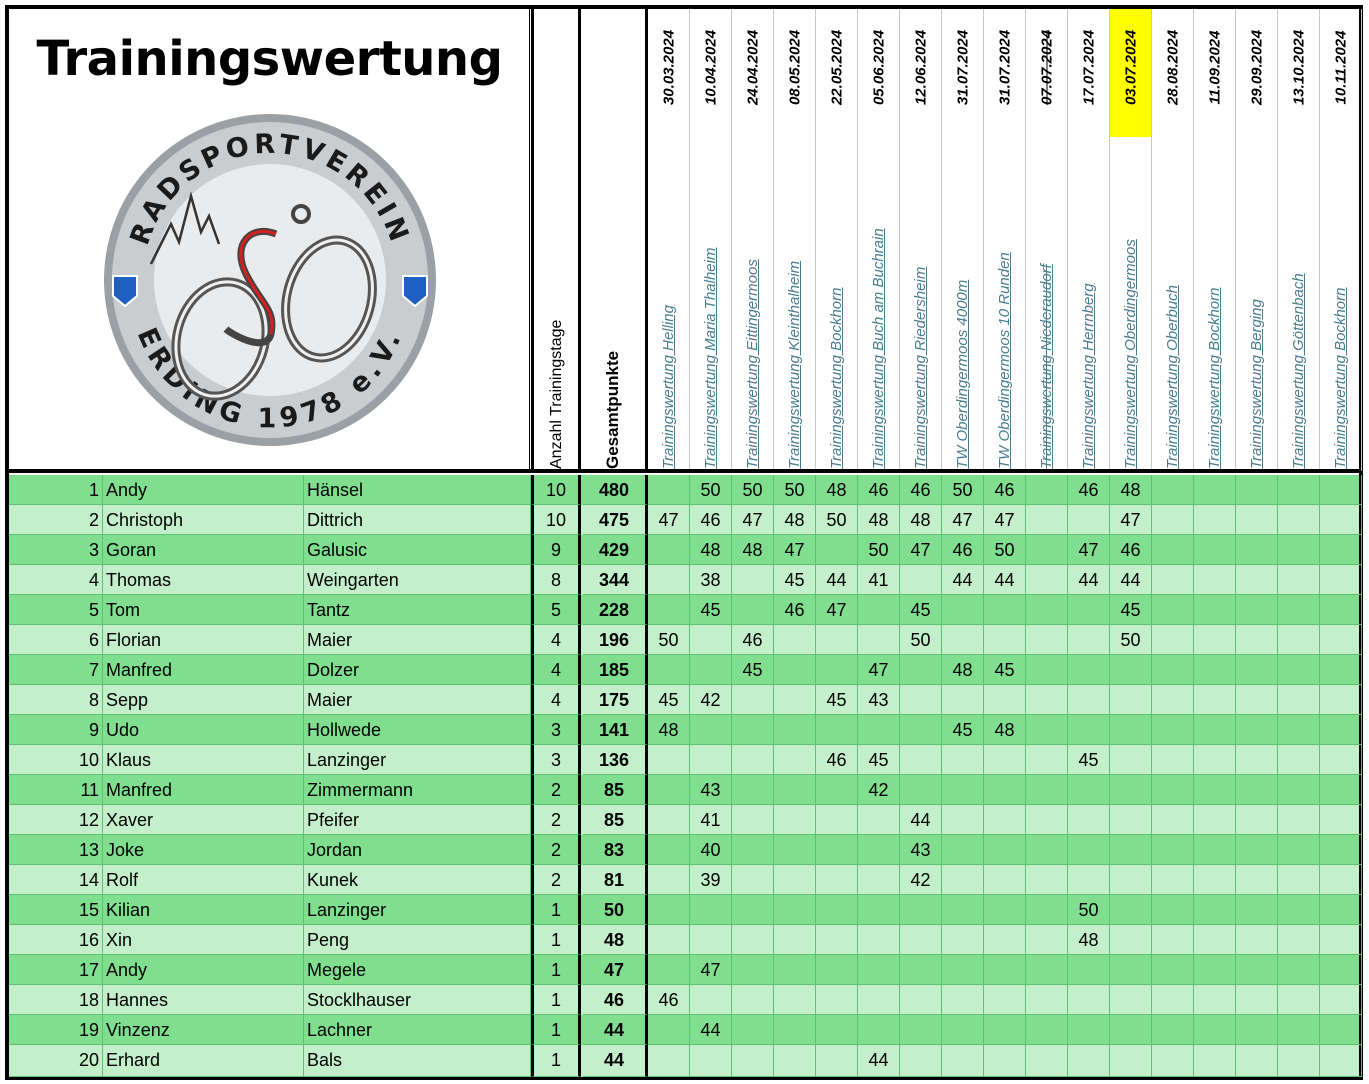 This screenshot has height=1084, width=1369. What do you see at coordinates (56, 820) in the screenshot?
I see `rank-cell: 12` at bounding box center [56, 820].